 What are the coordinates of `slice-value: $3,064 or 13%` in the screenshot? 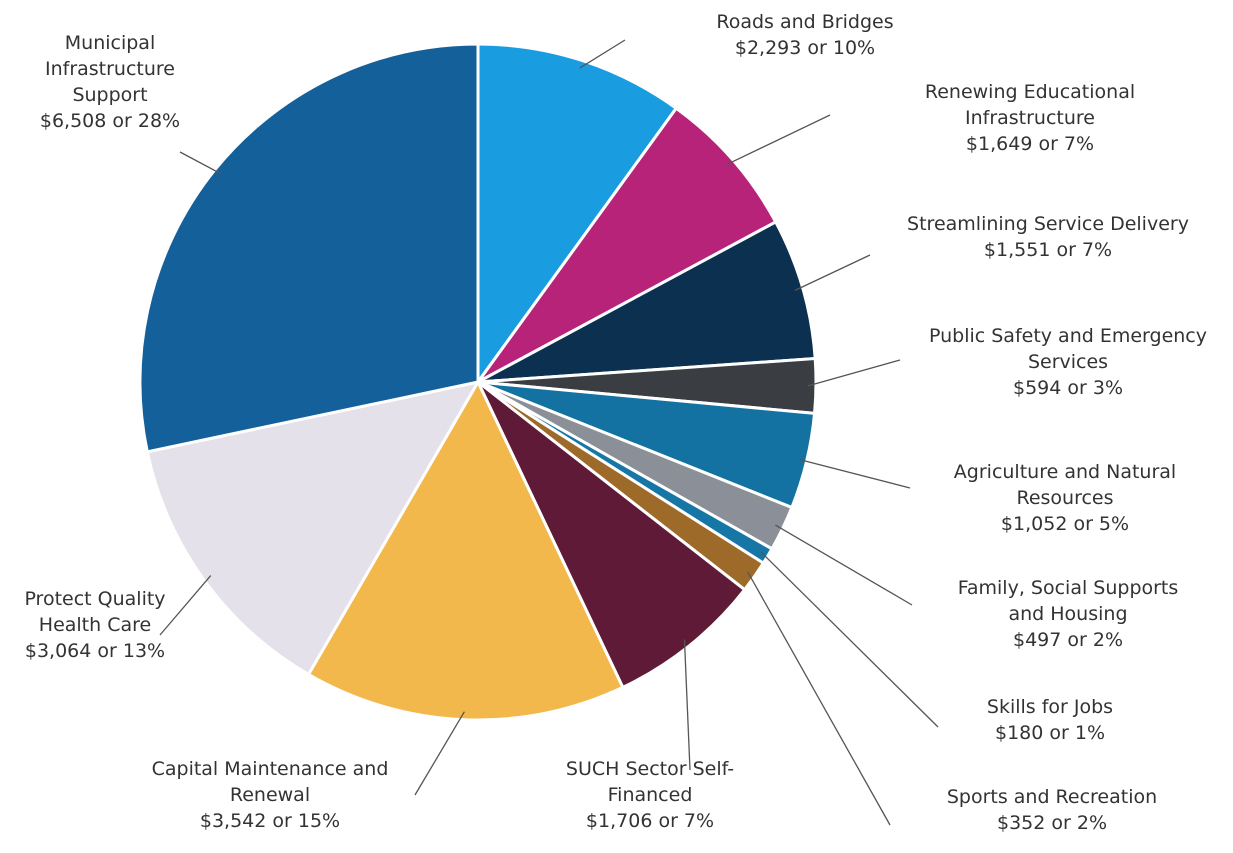 It's located at (95, 651).